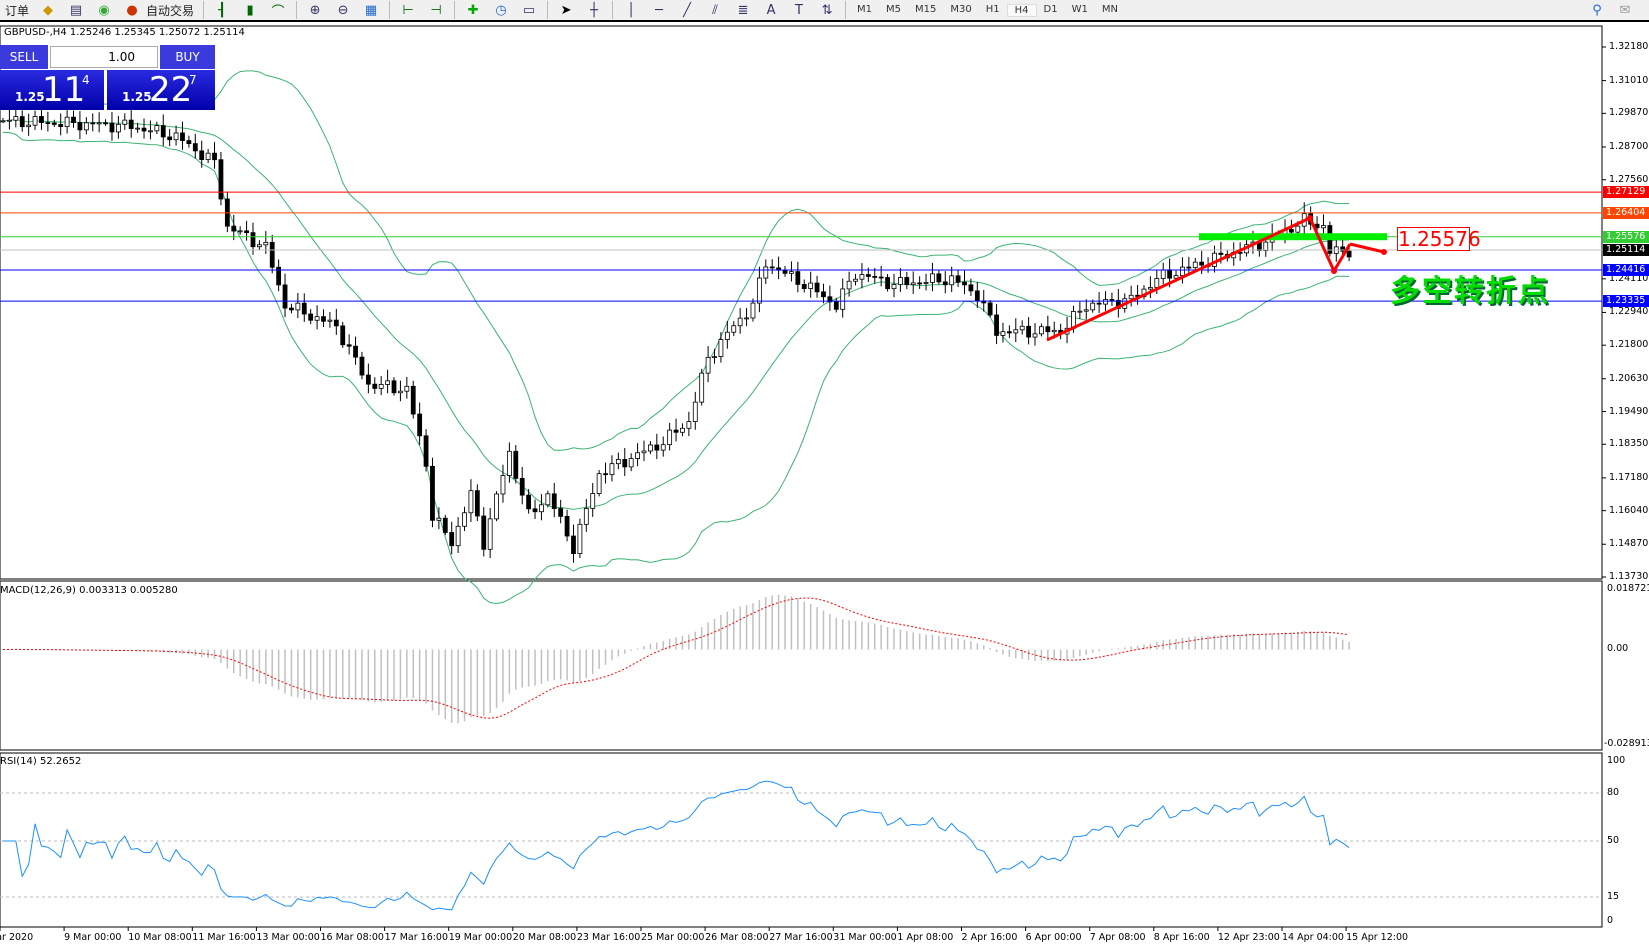 This screenshot has height=945, width=1649. What do you see at coordinates (1629, 544) in the screenshot?
I see `price-axis-label: 1.14870` at bounding box center [1629, 544].